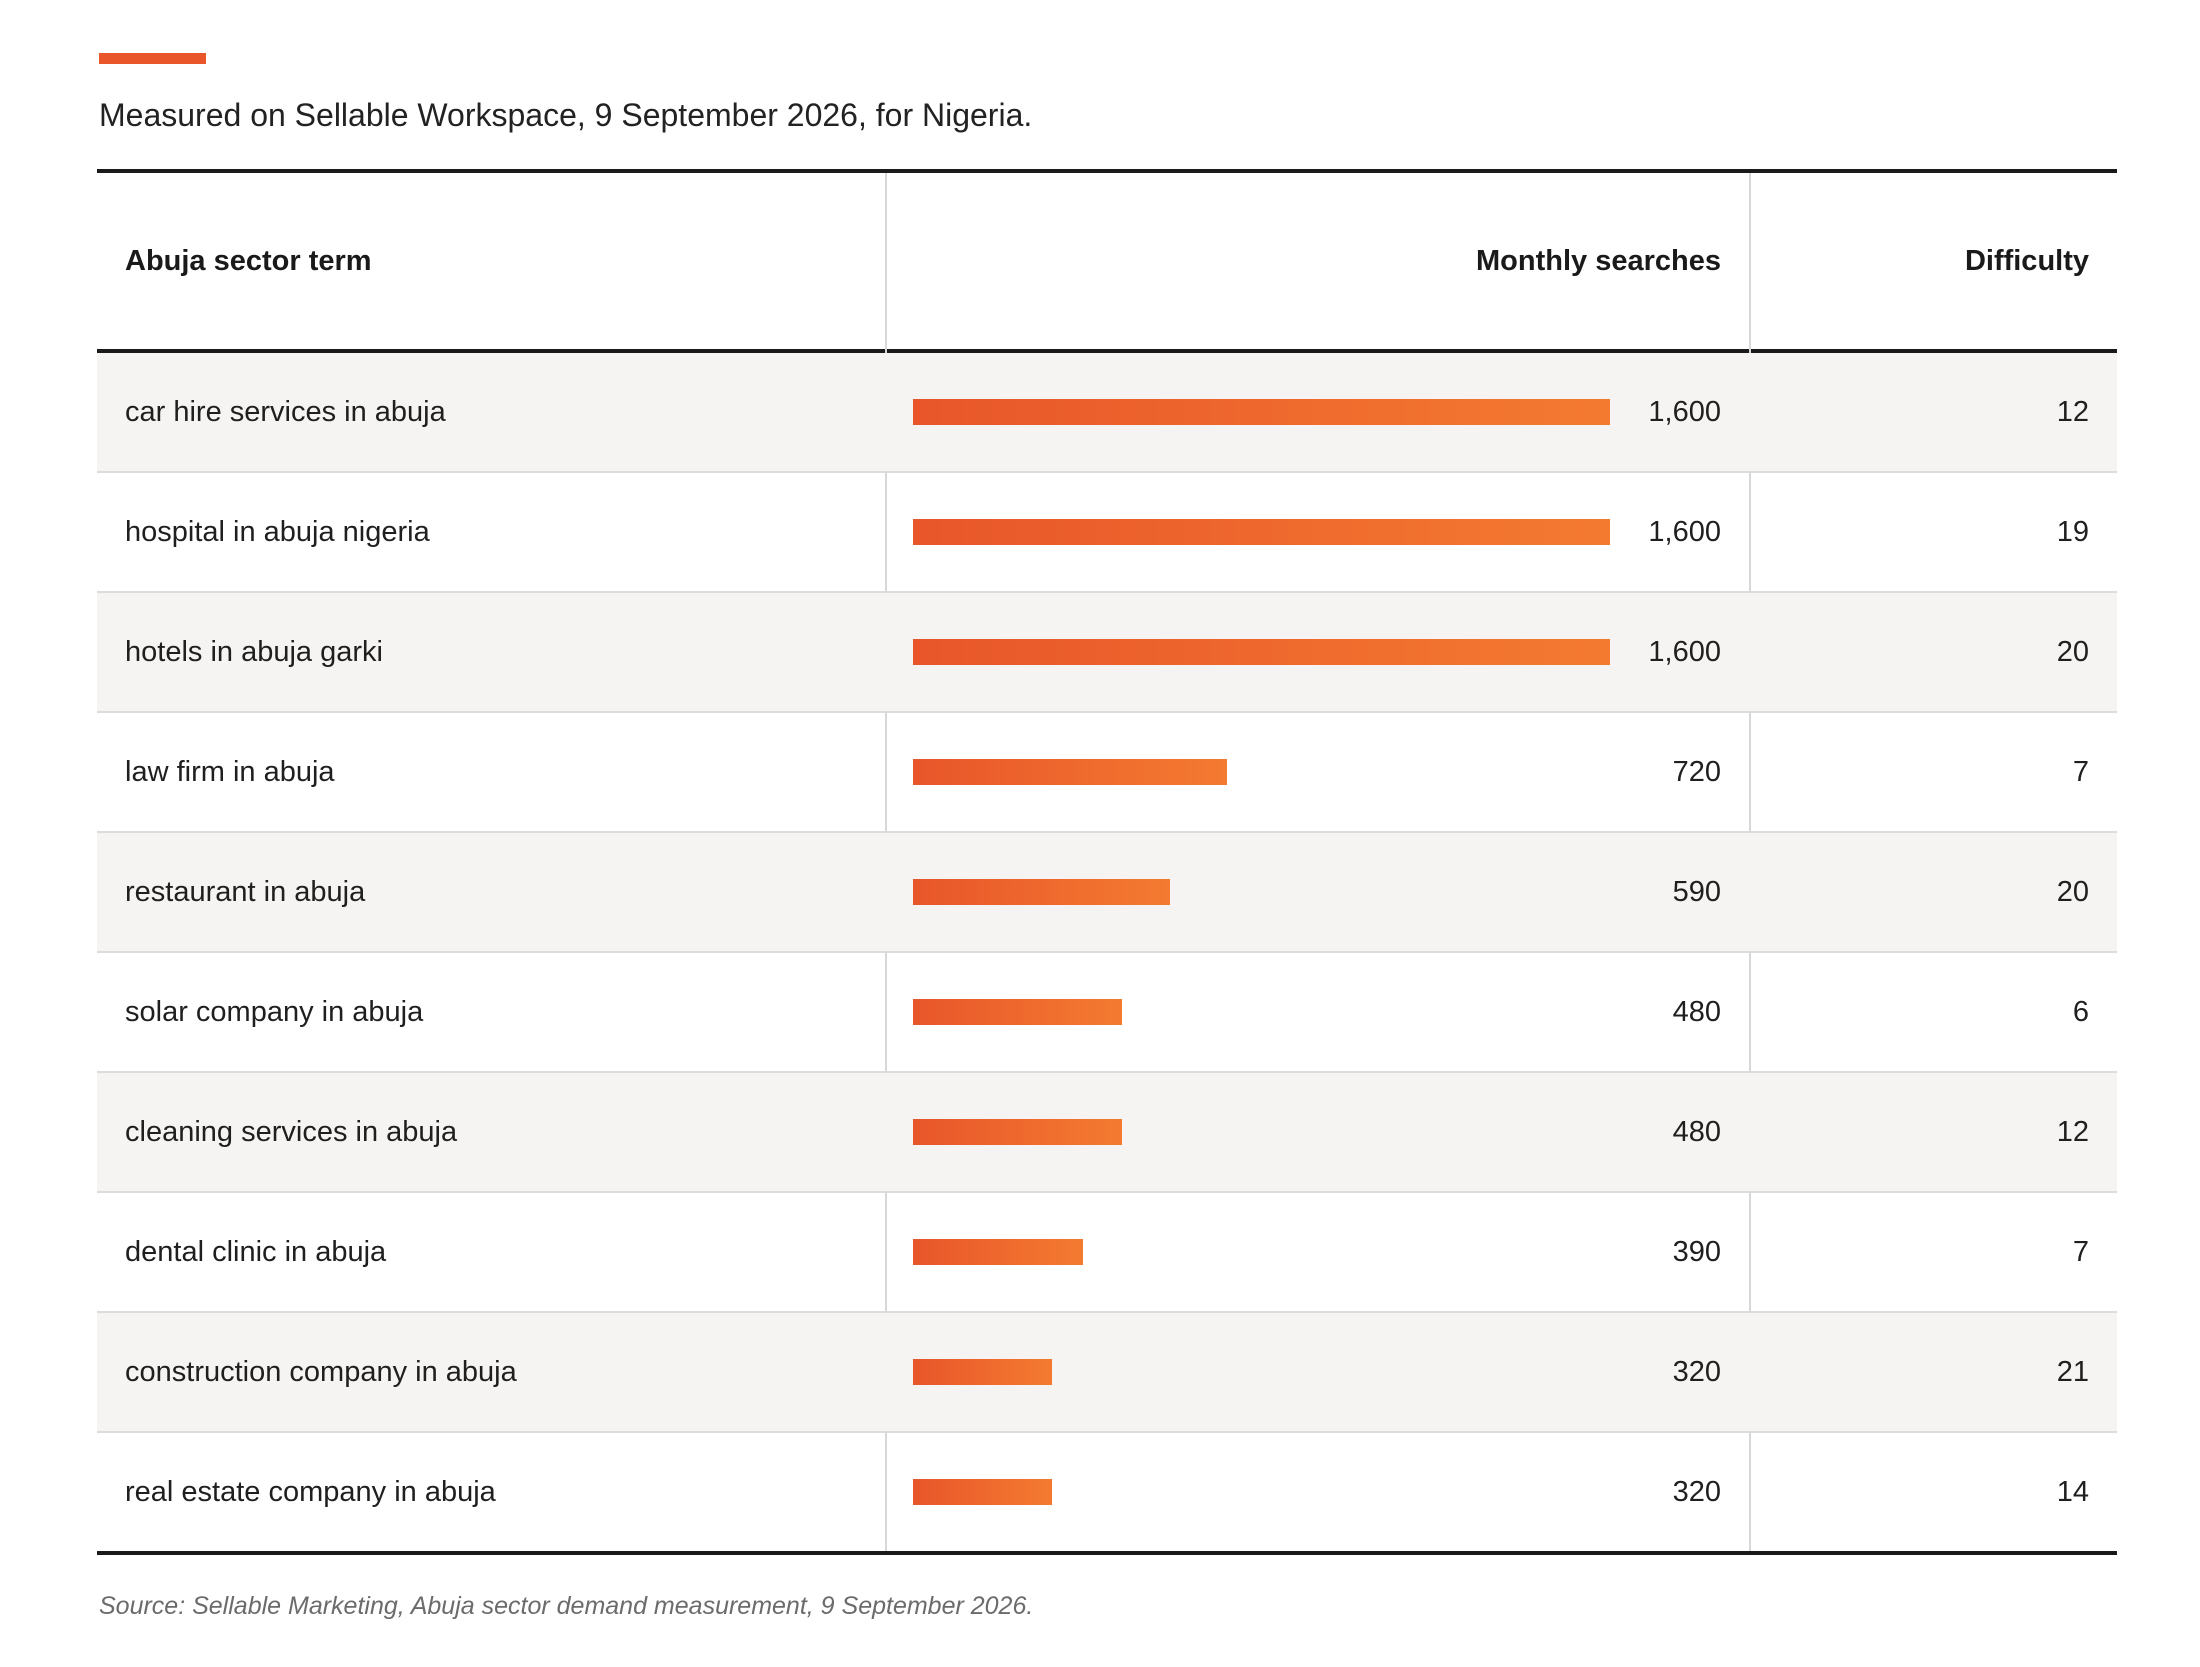  I want to click on searches-value: 390, so click(1696, 1251).